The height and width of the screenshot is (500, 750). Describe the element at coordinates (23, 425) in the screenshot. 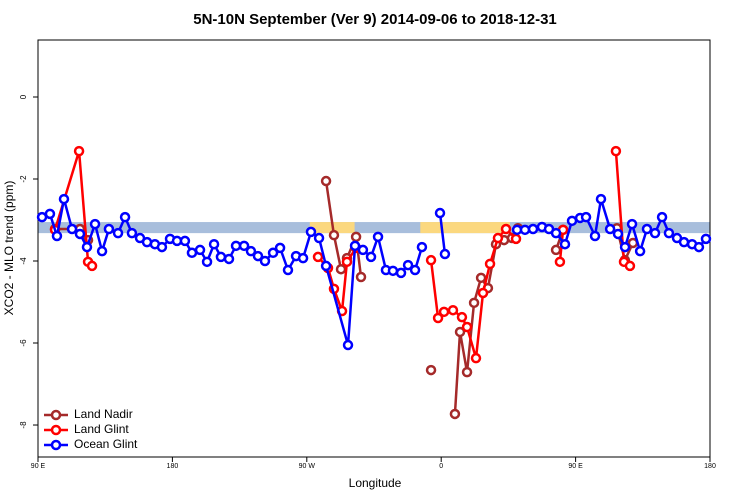

I see `y-tick-label: -8` at that location.